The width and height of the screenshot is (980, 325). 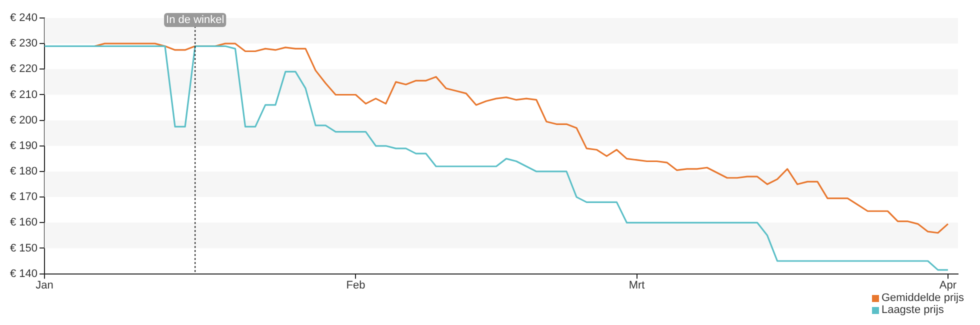 I want to click on legend-label: Laagste prijs, so click(x=912, y=310).